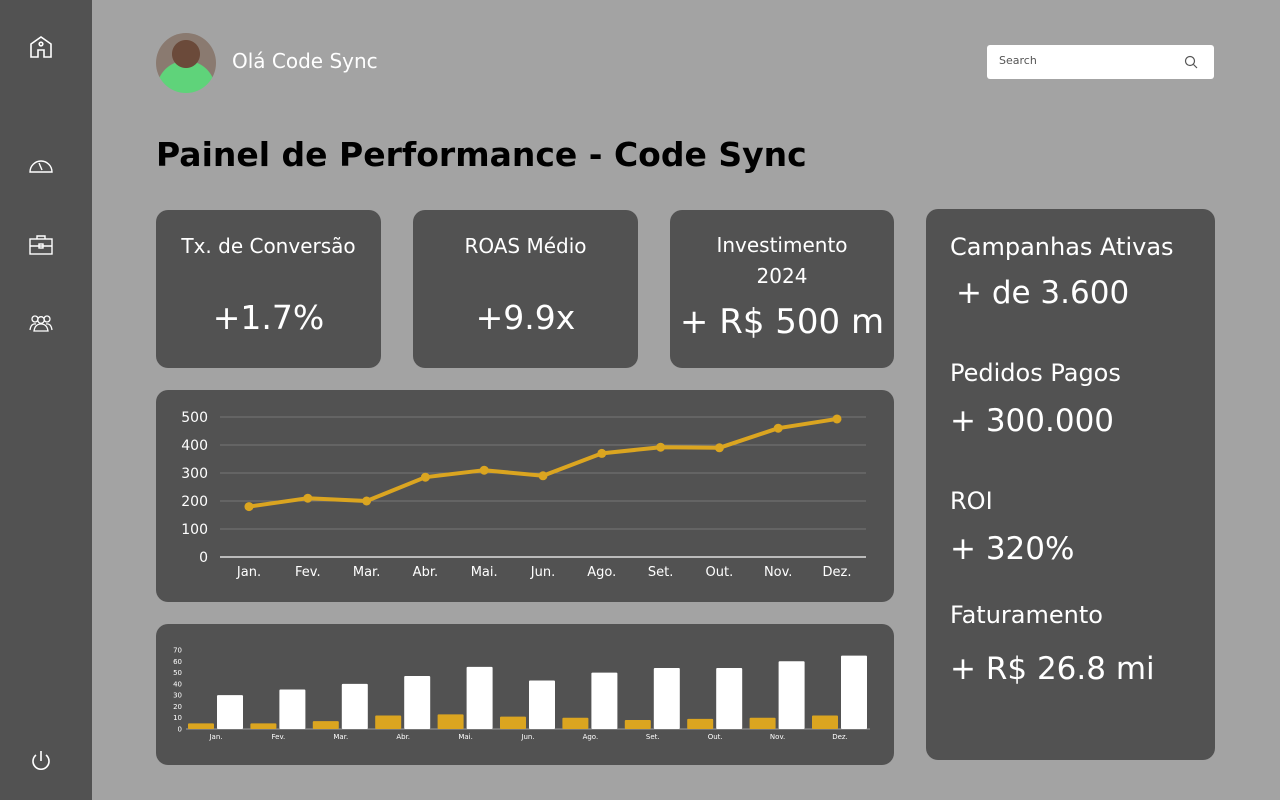  What do you see at coordinates (41, 244) in the screenshot?
I see `briefcase-icon` at bounding box center [41, 244].